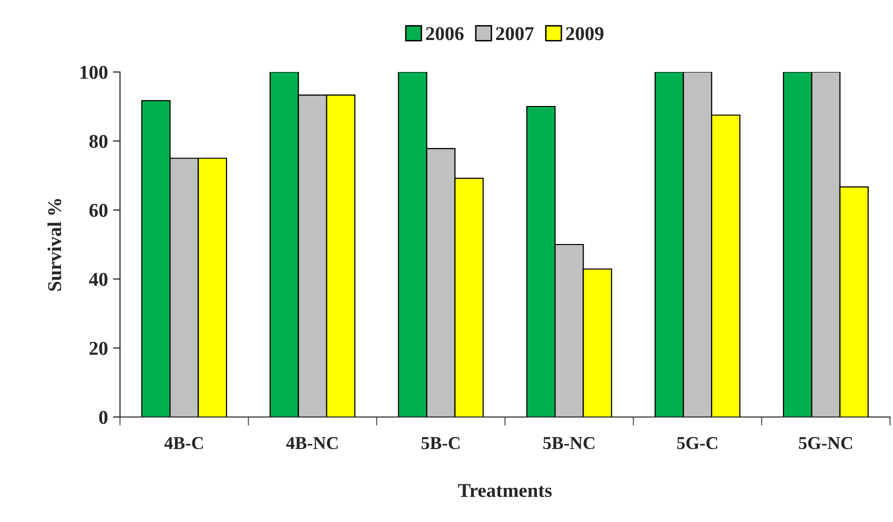 Image resolution: width=893 pixels, height=522 pixels. Describe the element at coordinates (98, 210) in the screenshot. I see `y-tick-label: 60` at that location.